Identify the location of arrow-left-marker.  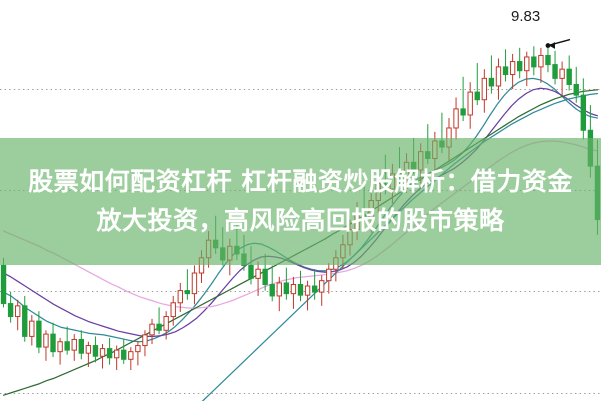
(551, 45).